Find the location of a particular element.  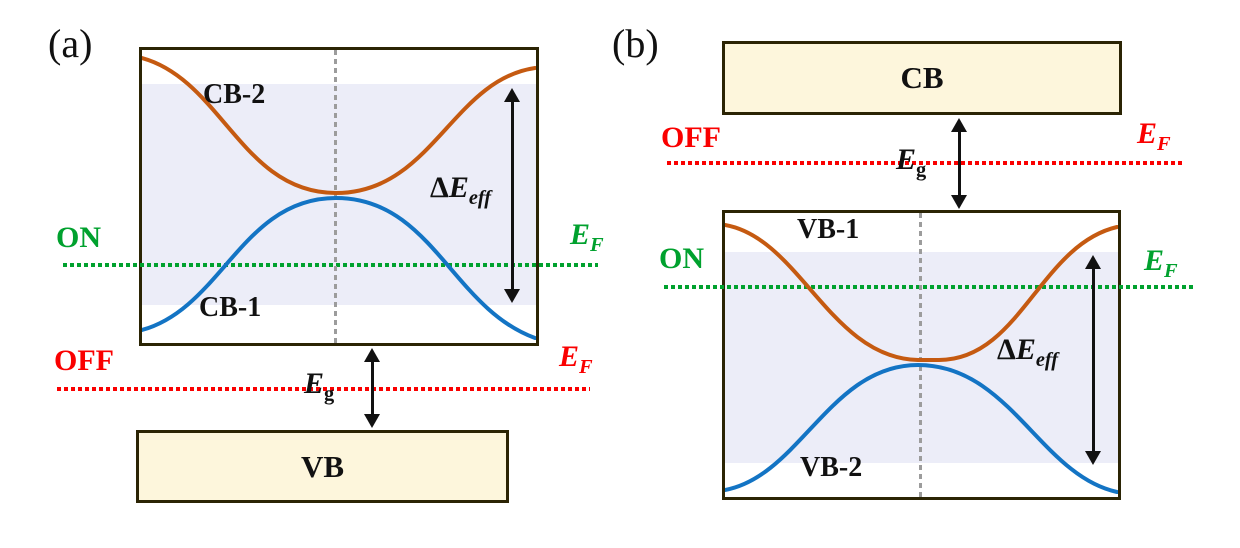

panel-a-band-gap-label: Eg is located at coordinates (319, 385).